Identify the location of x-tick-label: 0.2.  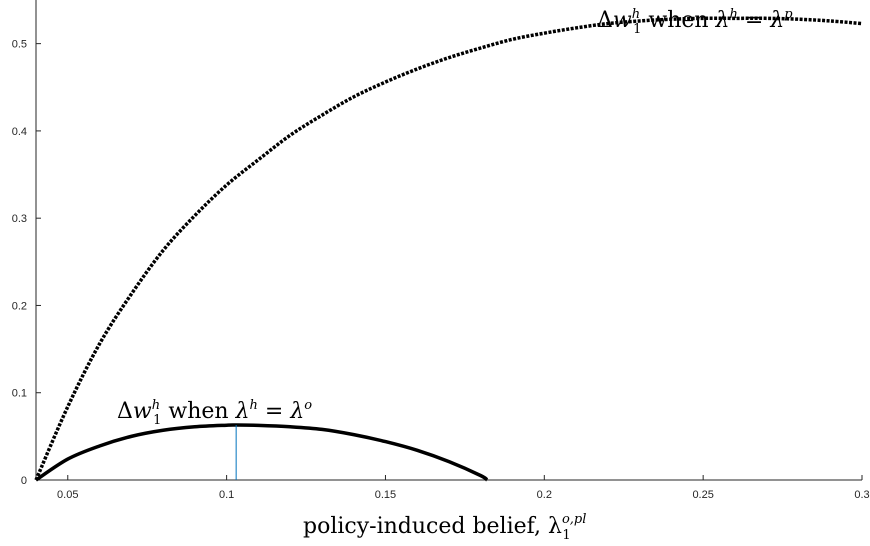
(544, 495).